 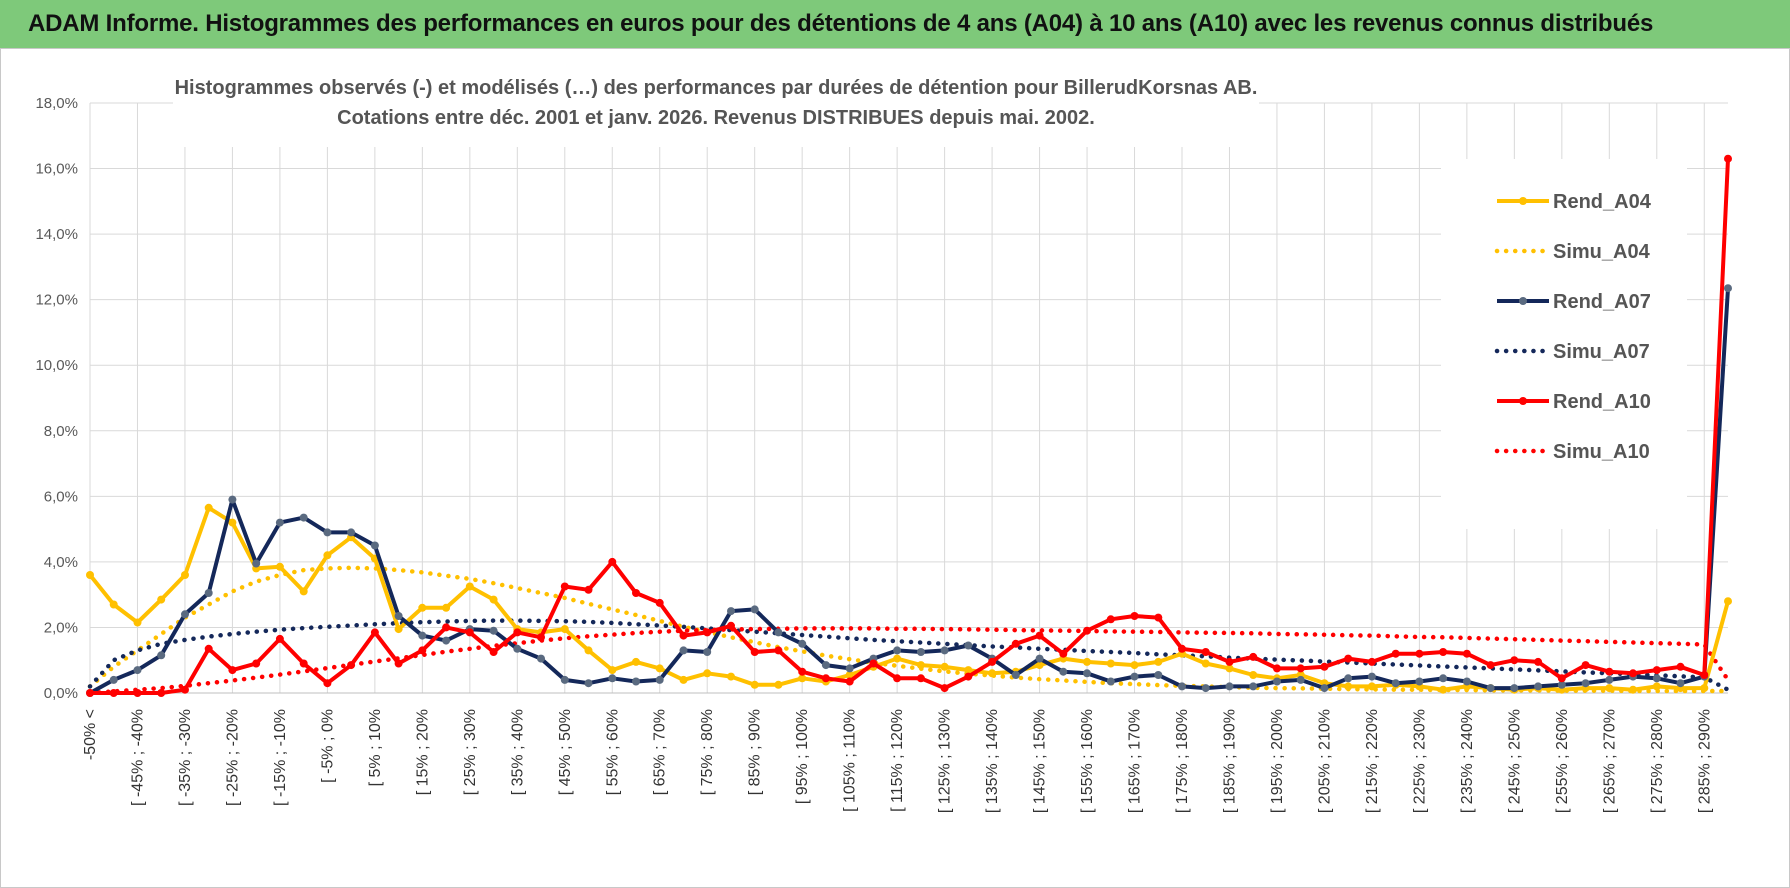 What do you see at coordinates (280, 757) in the screenshot?
I see `x-tick-label: [ -15% ; -10%` at bounding box center [280, 757].